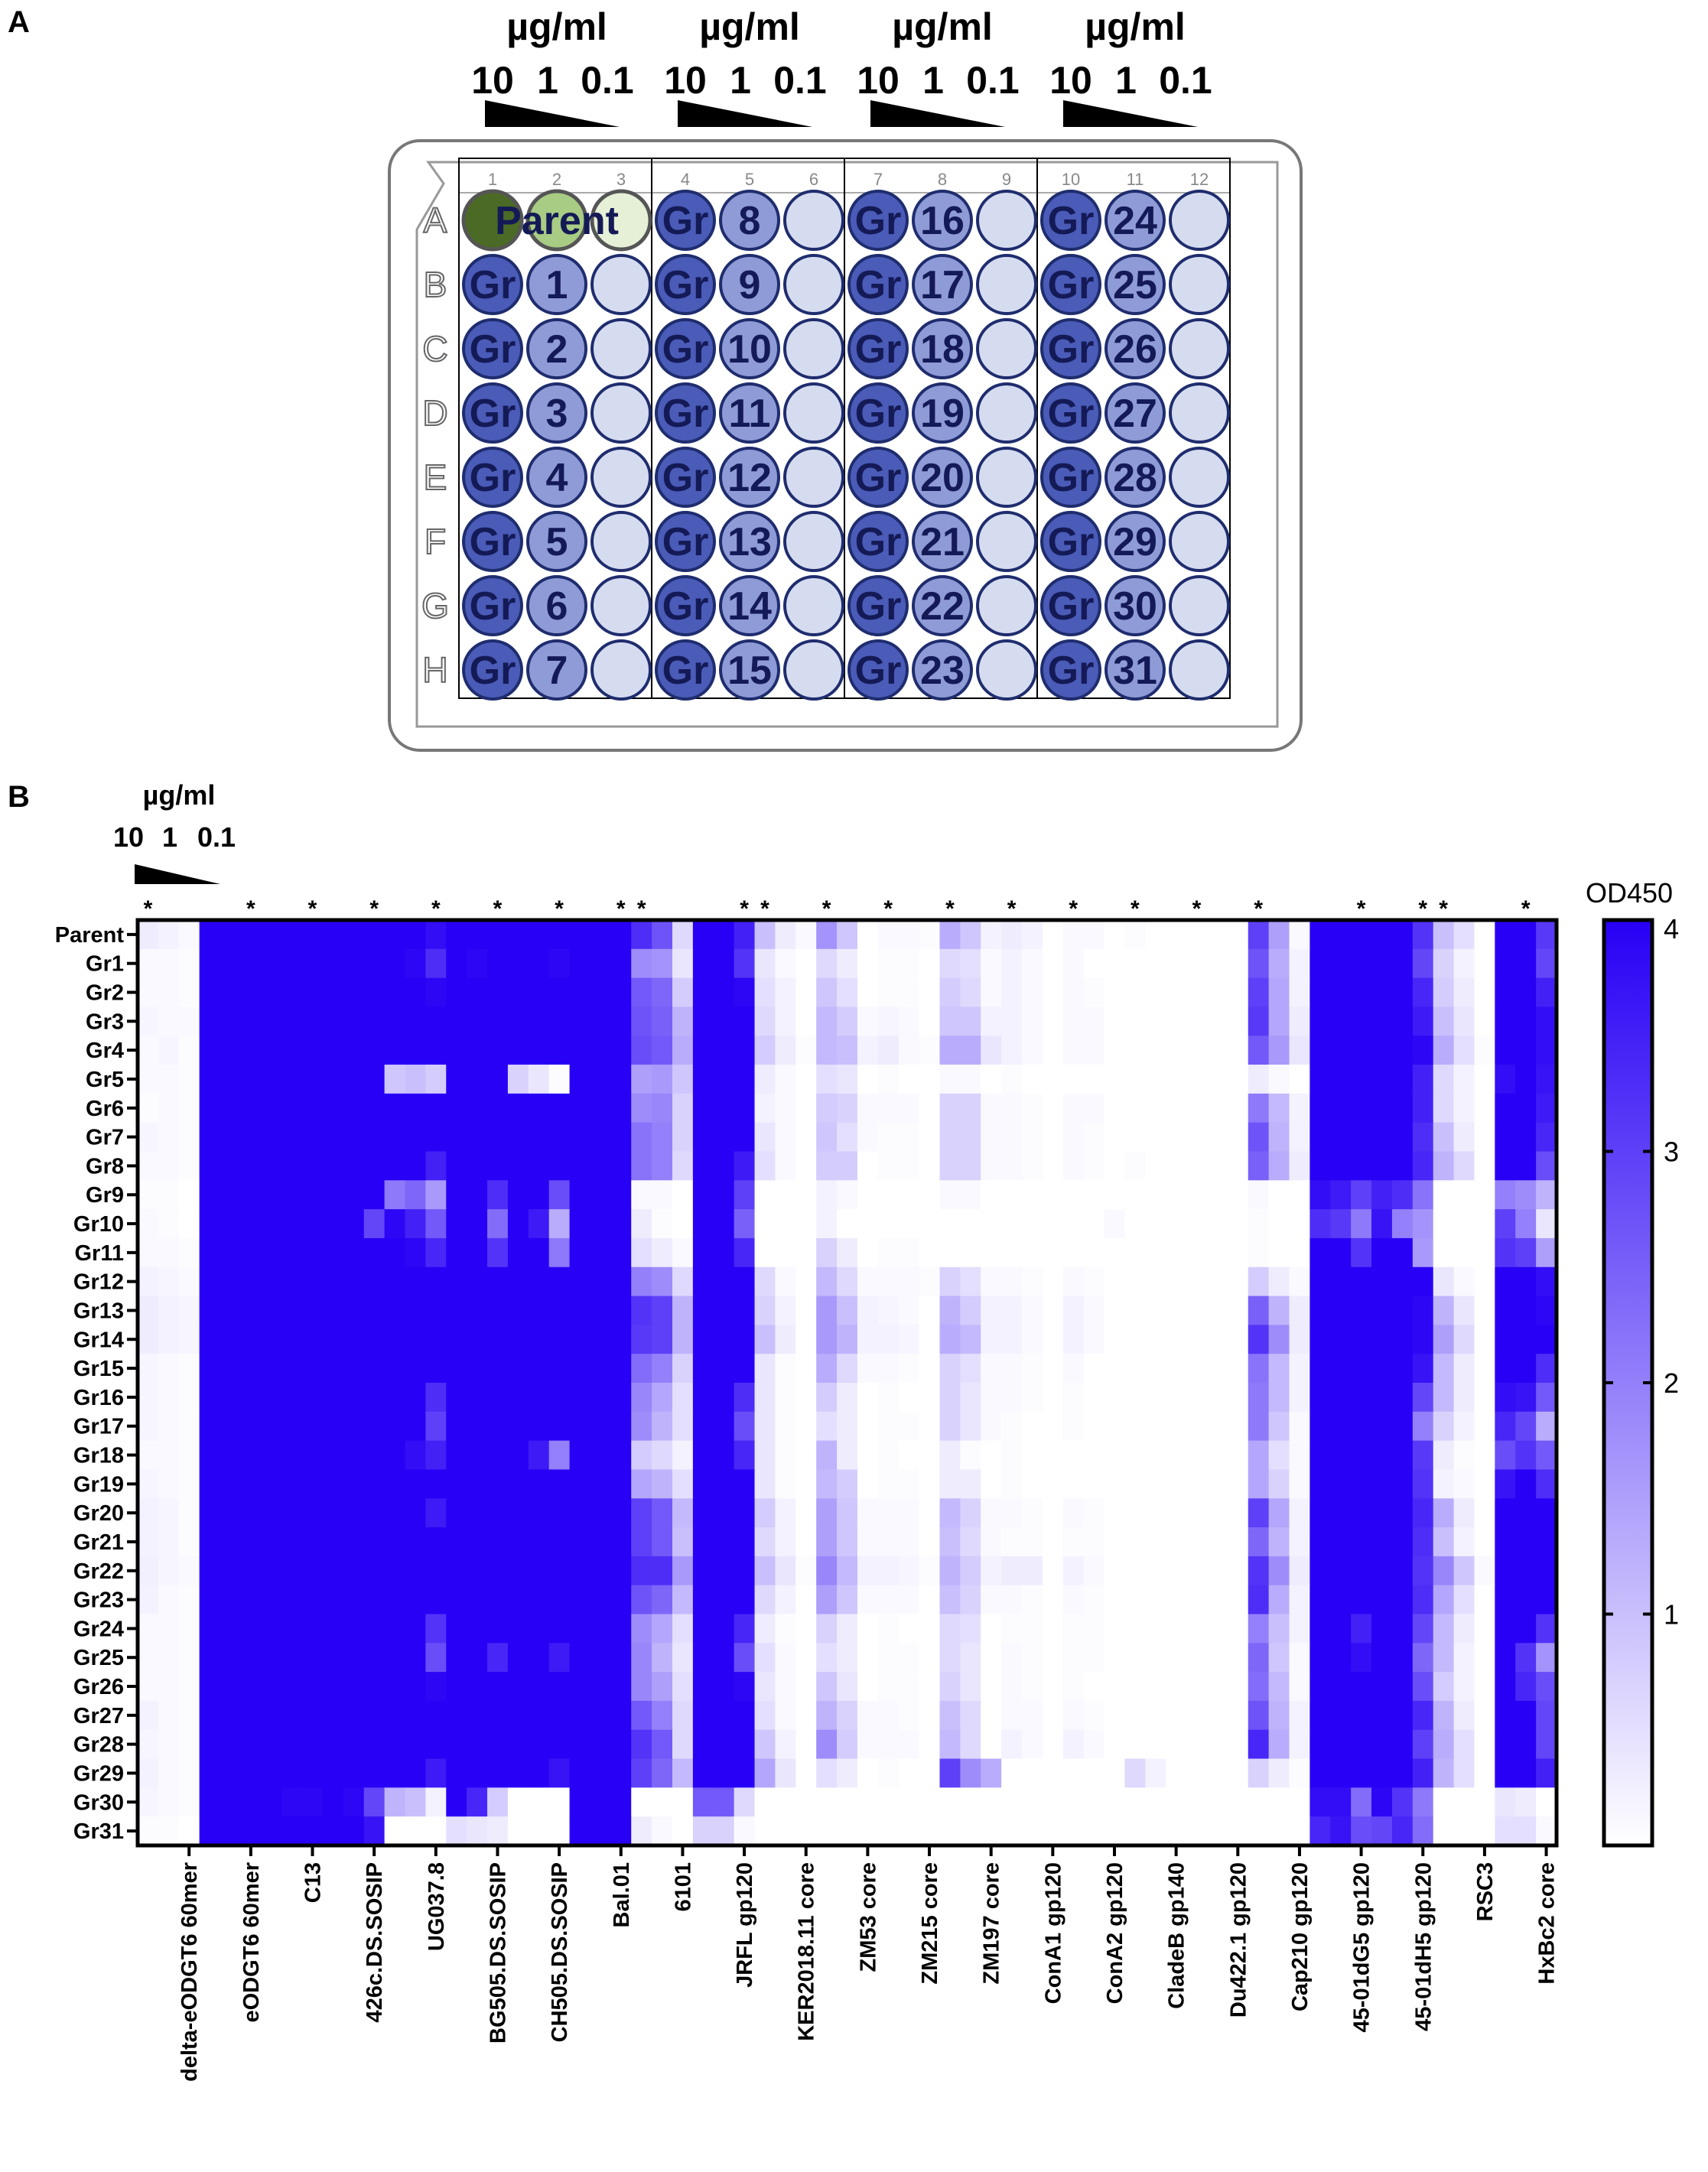 This screenshot has width=1708, height=2172. What do you see at coordinates (434, 349) in the screenshot?
I see `plate-row-letter: C` at bounding box center [434, 349].